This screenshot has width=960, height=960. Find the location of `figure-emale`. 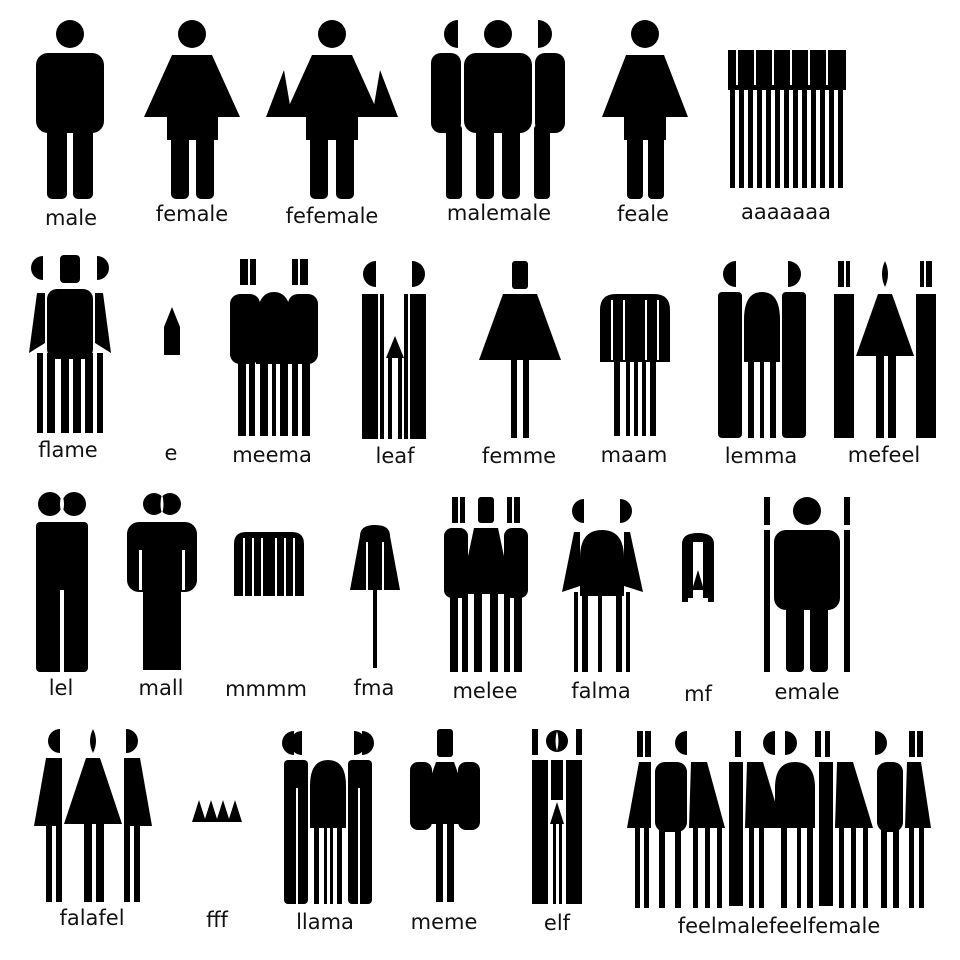

figure-emale is located at coordinates (807, 585).